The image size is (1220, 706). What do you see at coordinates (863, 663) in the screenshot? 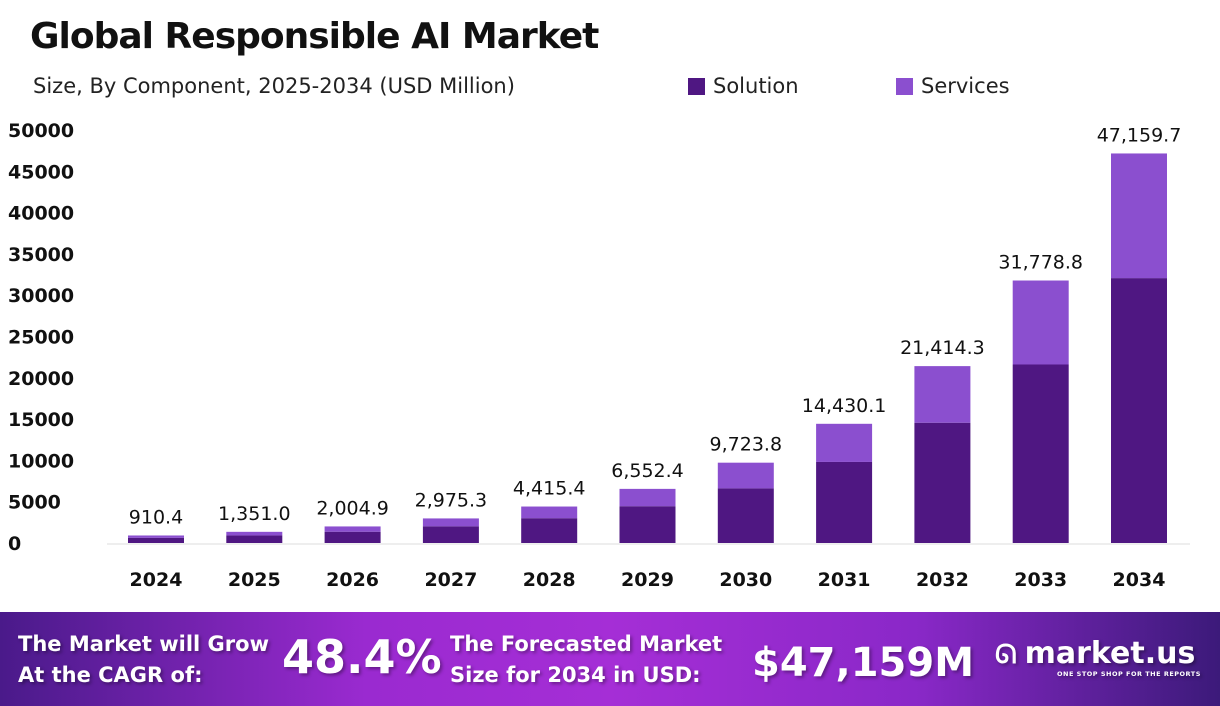
I see `forecast-value: $47,159M` at bounding box center [863, 663].